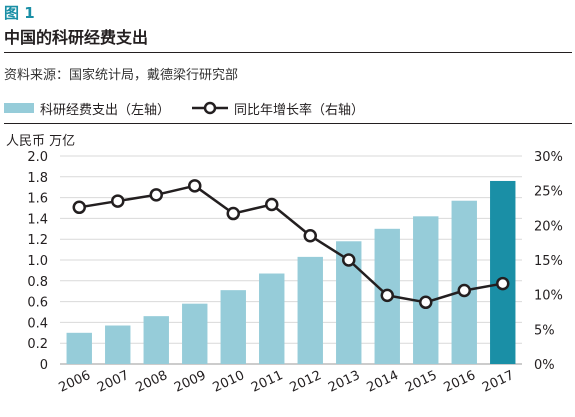 The image size is (575, 417). Describe the element at coordinates (37, 240) in the screenshot. I see `y-tick-label: 1.2` at that location.